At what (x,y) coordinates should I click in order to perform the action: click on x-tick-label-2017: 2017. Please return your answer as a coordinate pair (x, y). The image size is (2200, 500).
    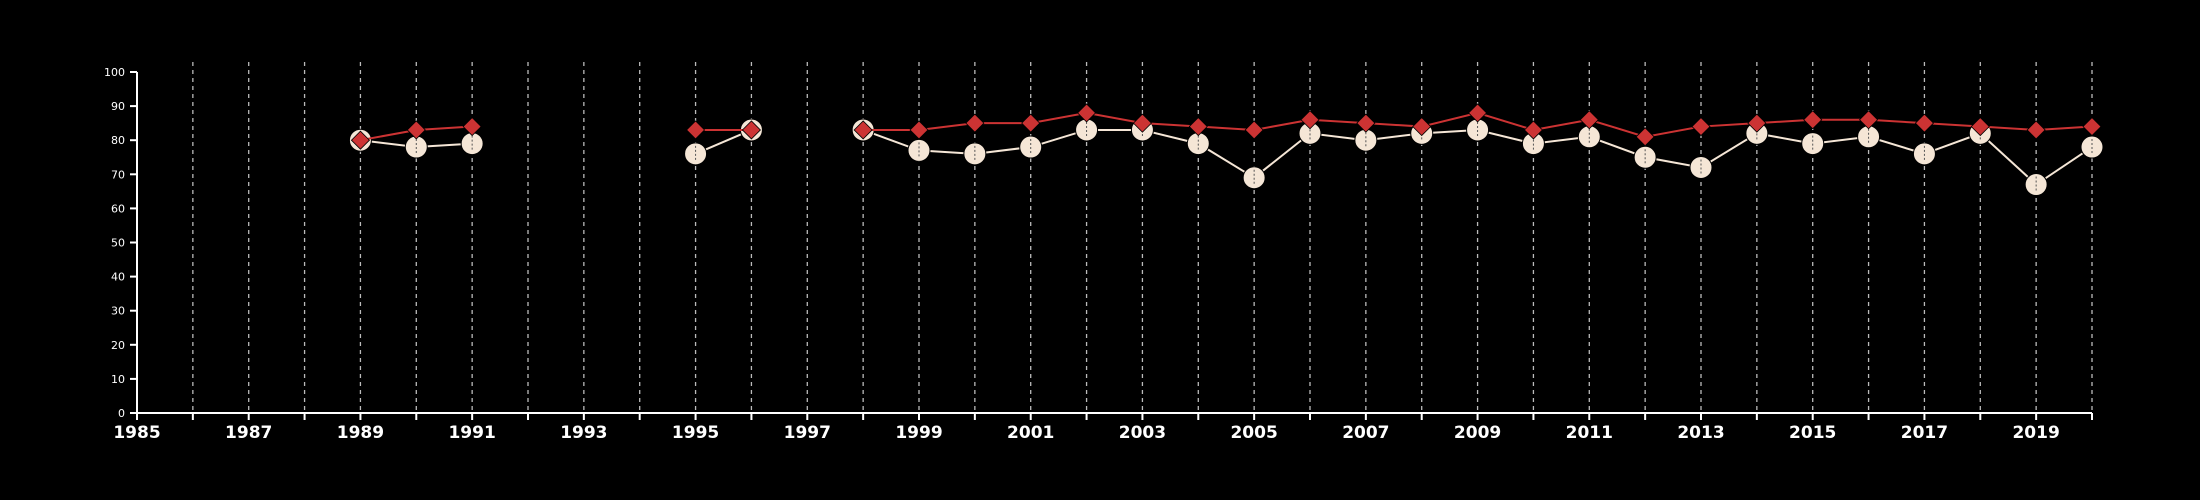
    Looking at the image, I should click on (1924, 433).